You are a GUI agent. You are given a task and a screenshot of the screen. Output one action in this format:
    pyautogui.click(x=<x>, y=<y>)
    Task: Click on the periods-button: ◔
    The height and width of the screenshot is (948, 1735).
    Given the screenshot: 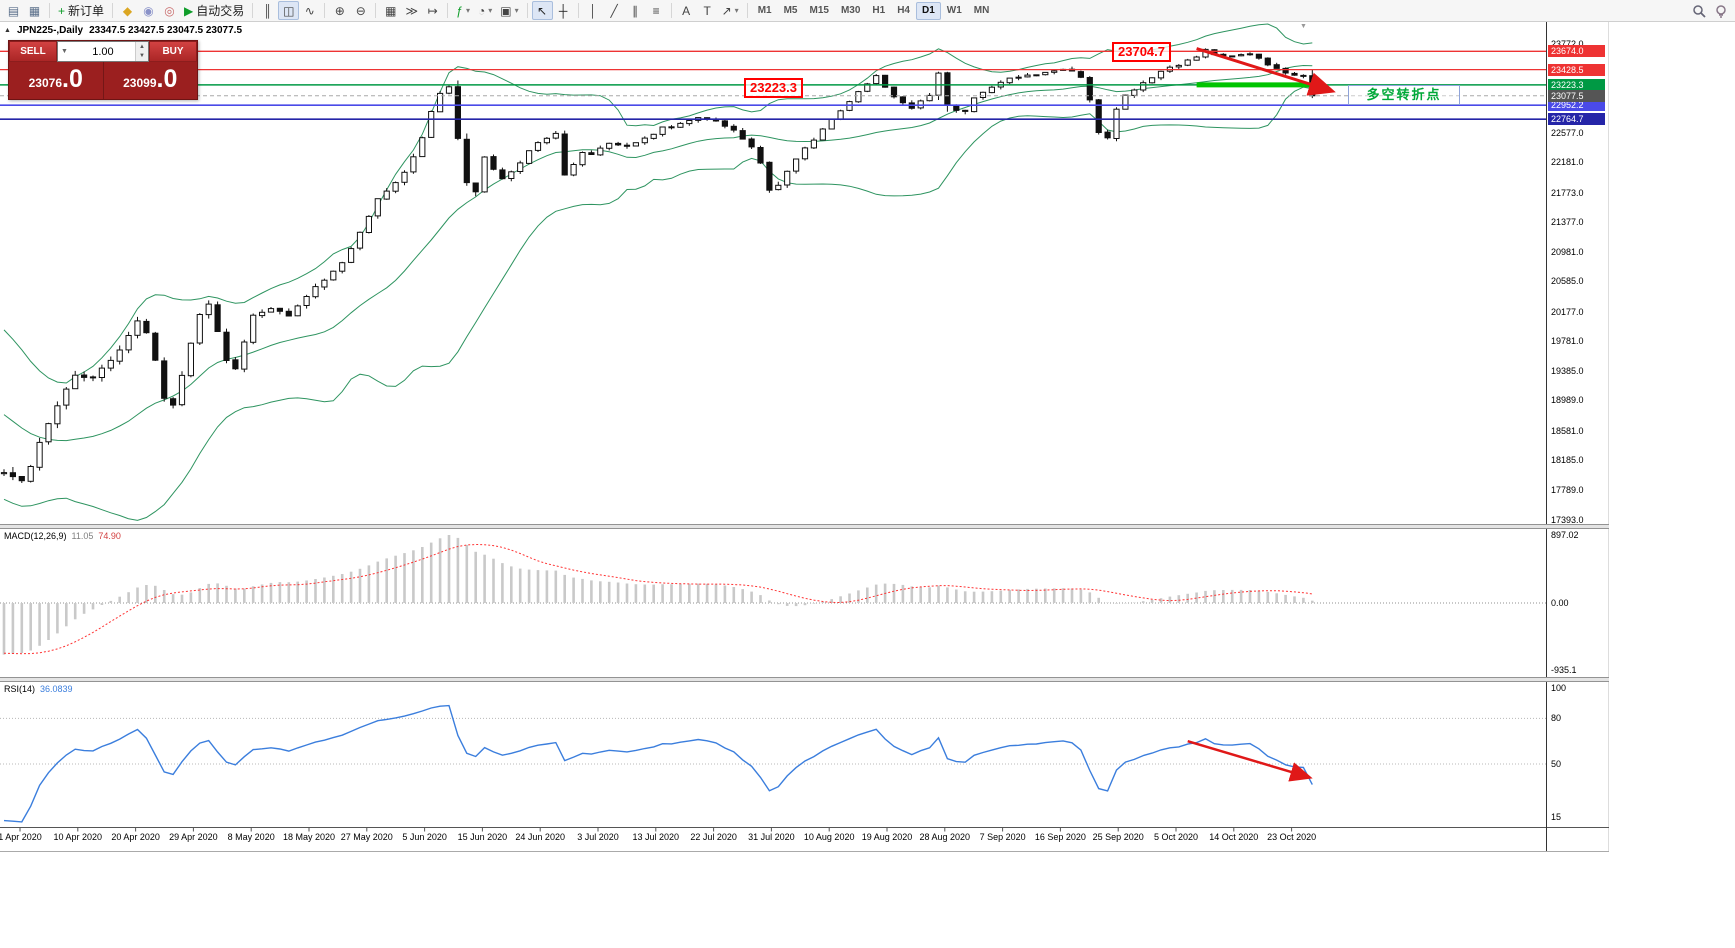 What is the action you would take?
    pyautogui.click(x=481, y=10)
    